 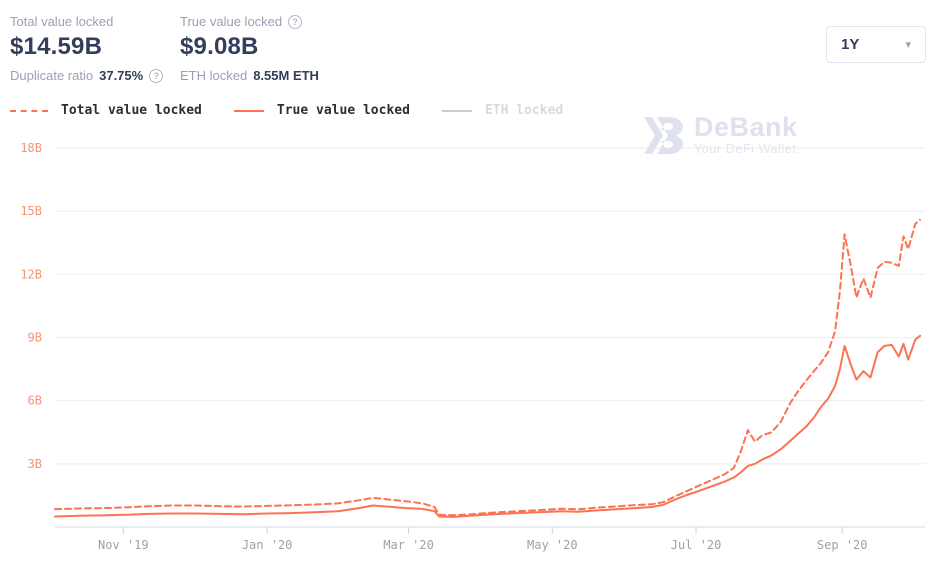 I want to click on legend-label: True value locked, so click(x=343, y=110).